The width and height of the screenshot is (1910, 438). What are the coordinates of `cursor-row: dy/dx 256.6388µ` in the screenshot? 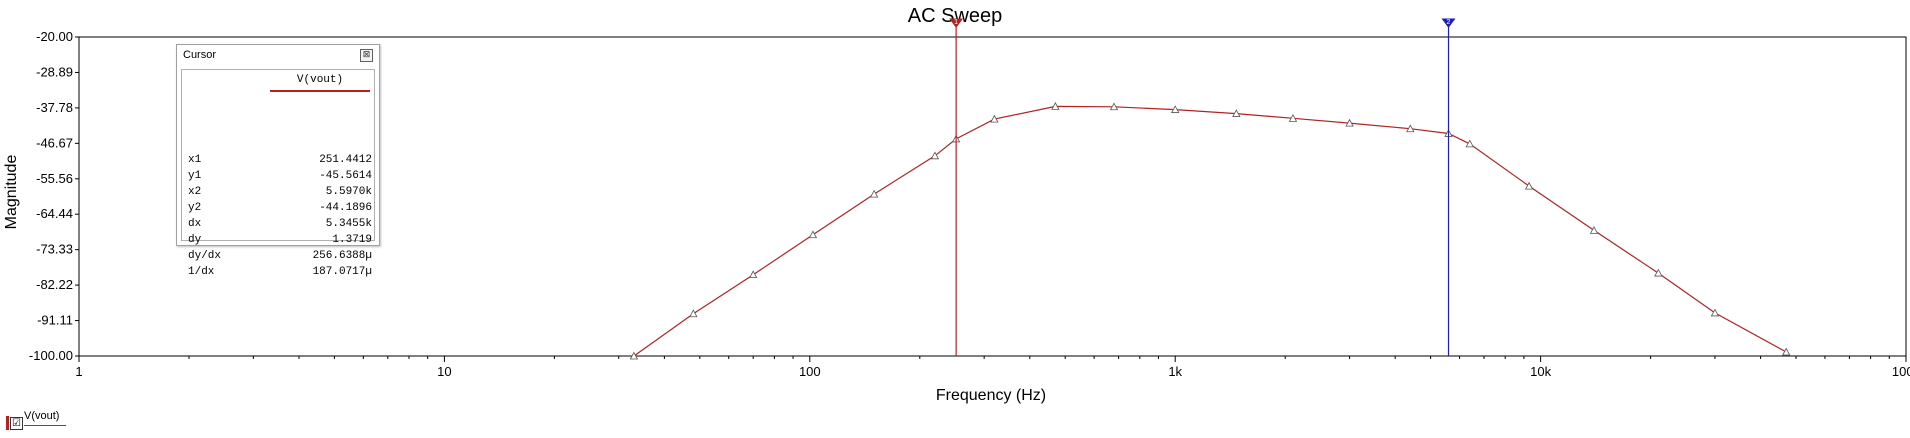 It's located at (279, 257).